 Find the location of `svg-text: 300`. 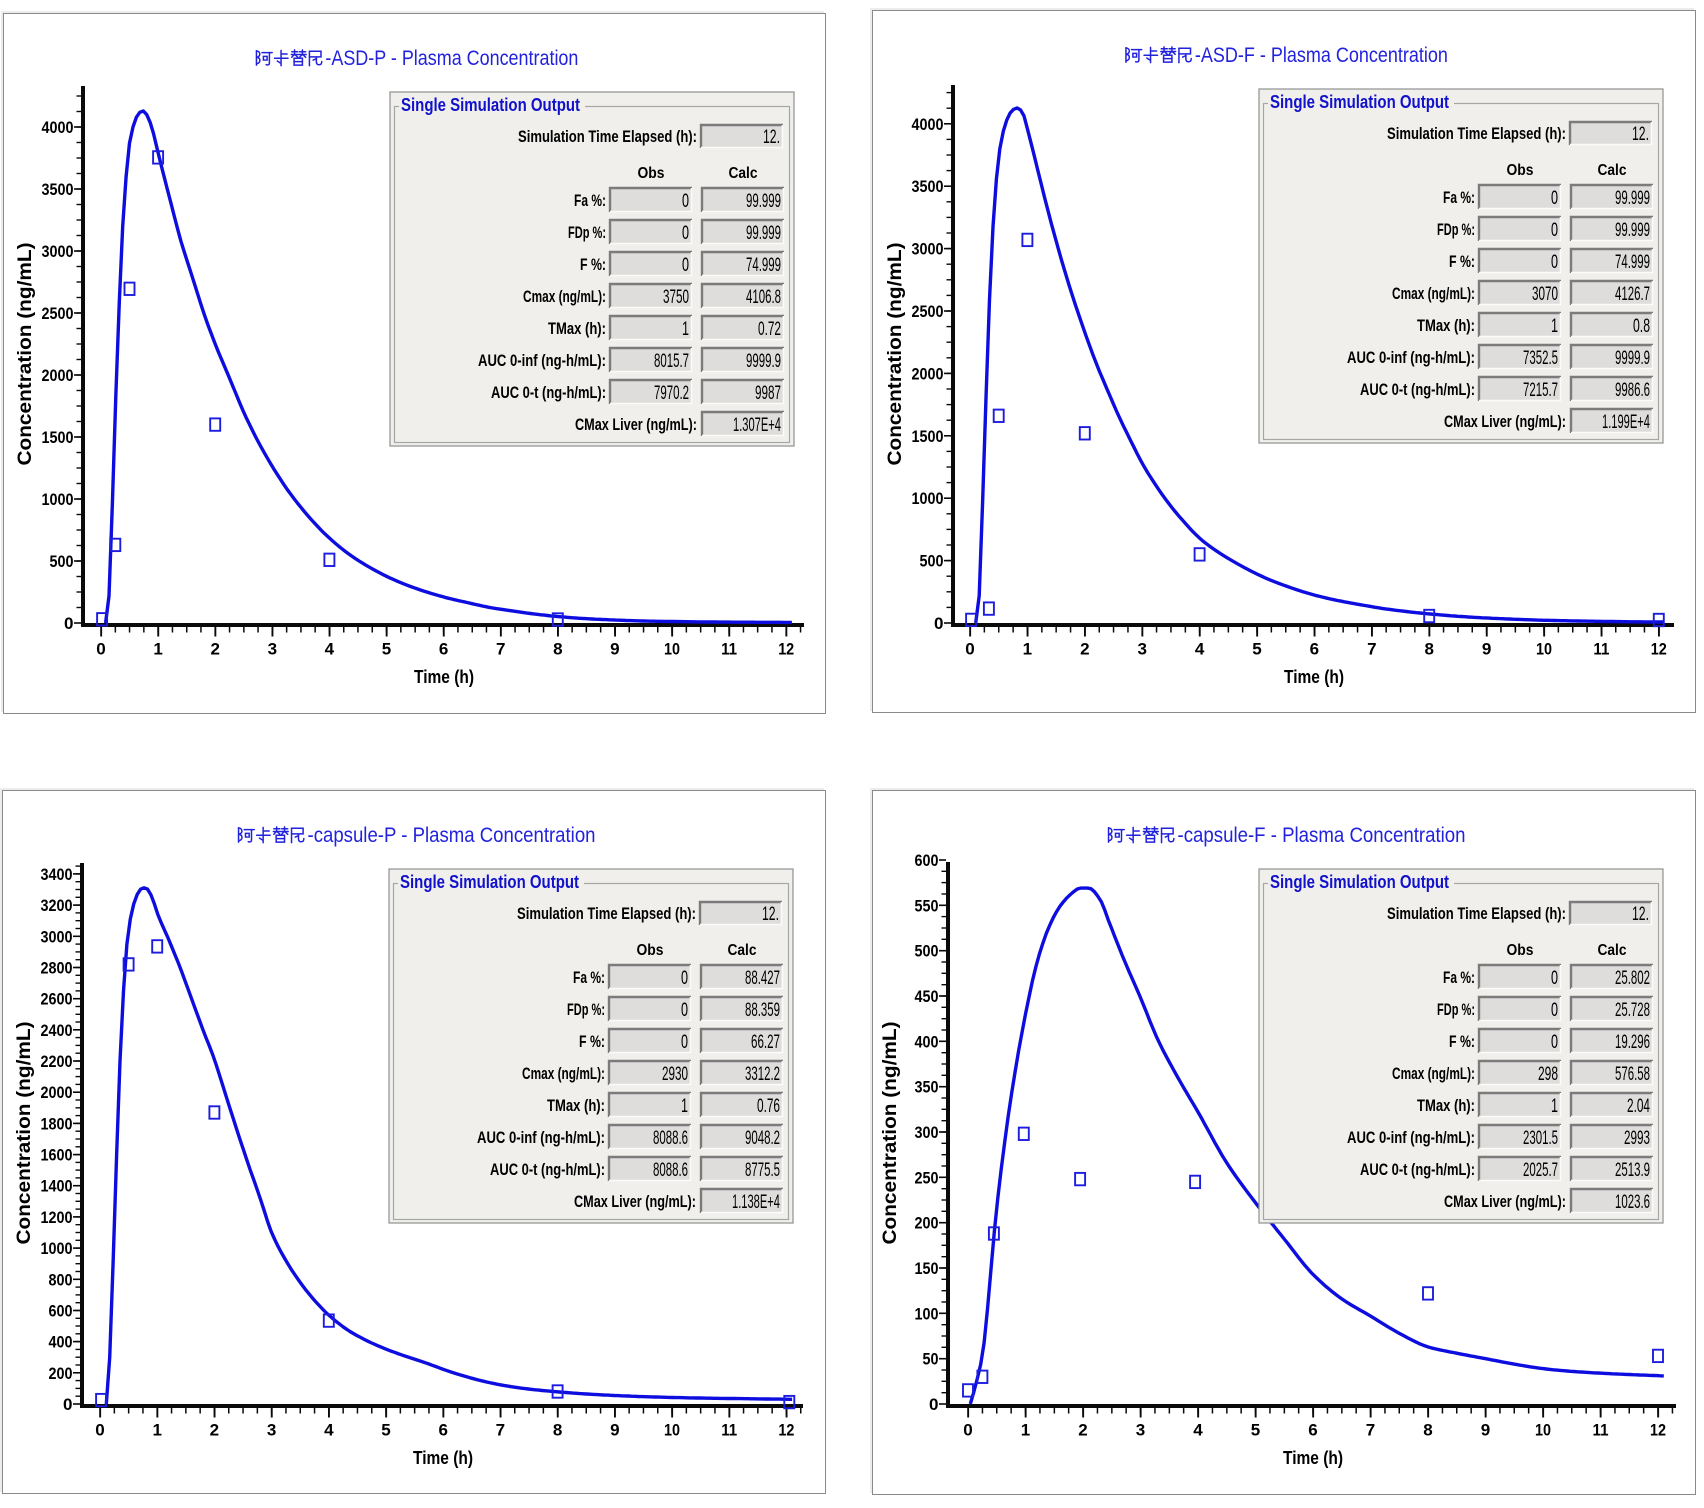

svg-text: 300 is located at coordinates (927, 1132).